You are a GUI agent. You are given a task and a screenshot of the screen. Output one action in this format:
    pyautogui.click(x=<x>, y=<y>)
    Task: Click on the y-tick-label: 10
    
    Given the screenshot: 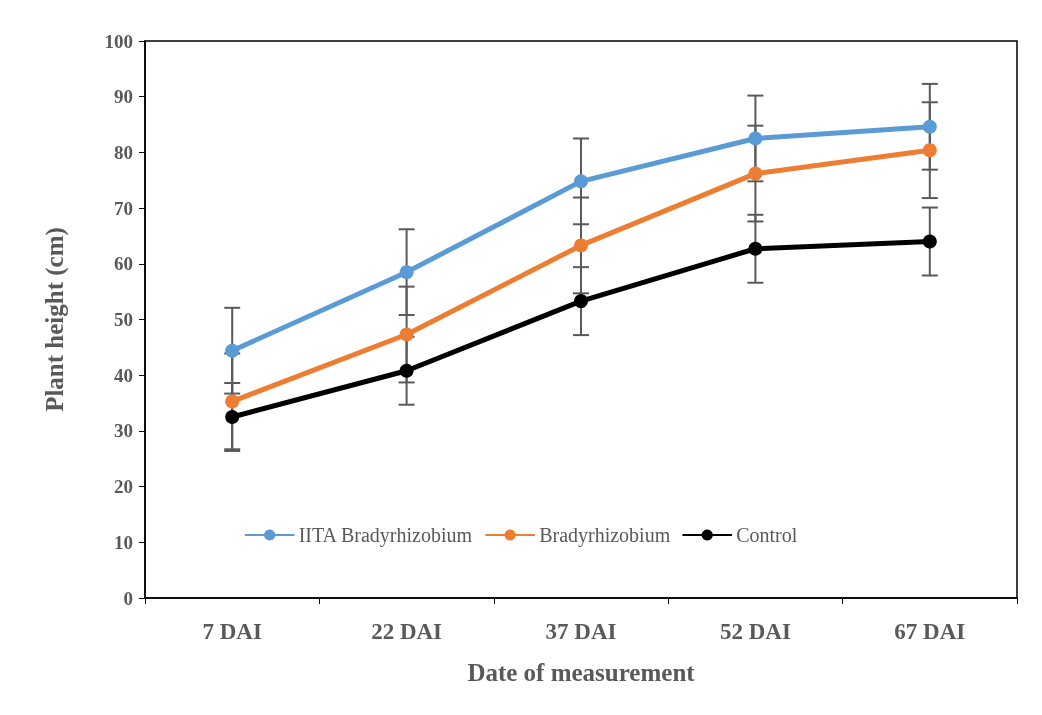 What is the action you would take?
    pyautogui.click(x=123, y=542)
    